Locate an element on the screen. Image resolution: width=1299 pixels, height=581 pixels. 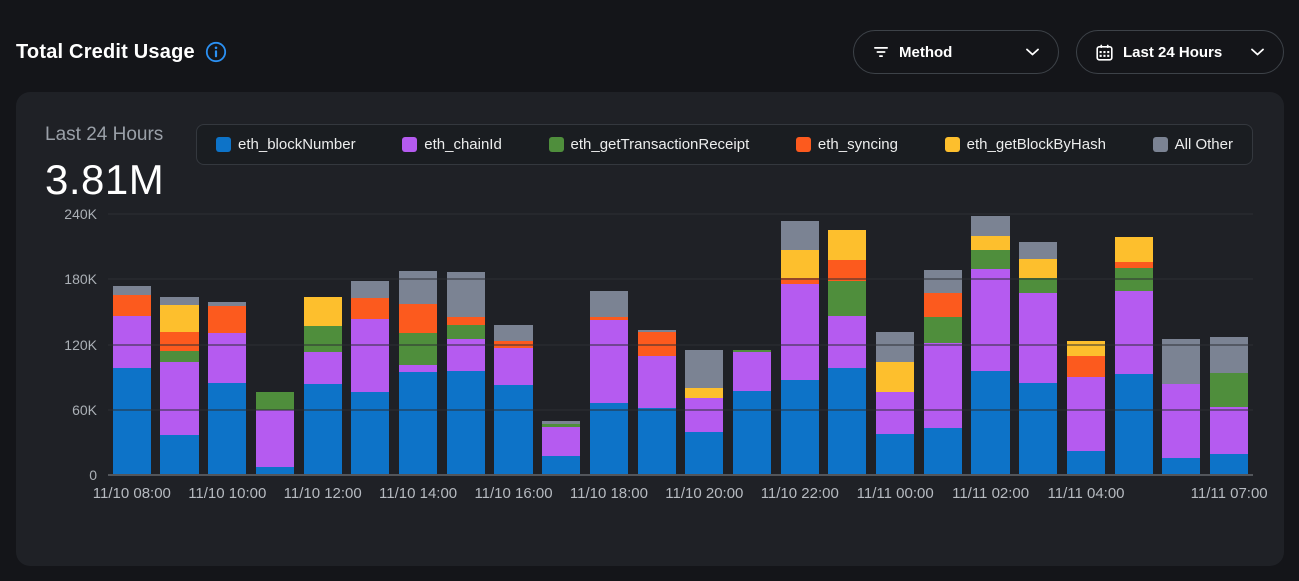
legend-item-eth_syncing: eth_syncing is located at coordinates (846, 144).